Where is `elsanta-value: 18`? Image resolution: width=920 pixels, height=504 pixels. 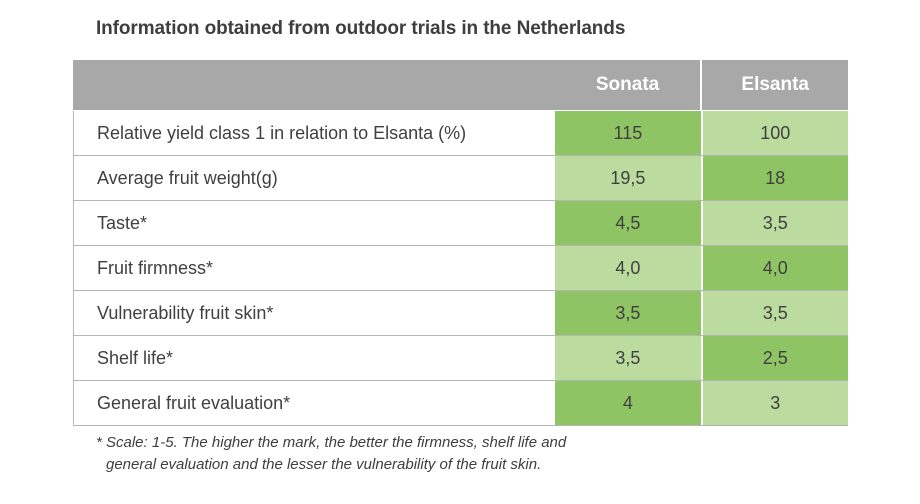 elsanta-value: 18 is located at coordinates (775, 178).